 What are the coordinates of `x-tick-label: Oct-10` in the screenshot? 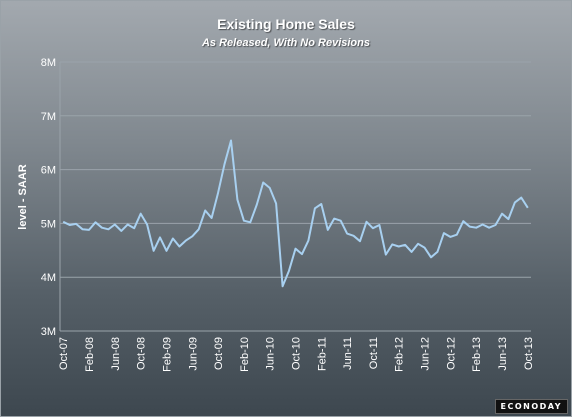 It's located at (297, 353).